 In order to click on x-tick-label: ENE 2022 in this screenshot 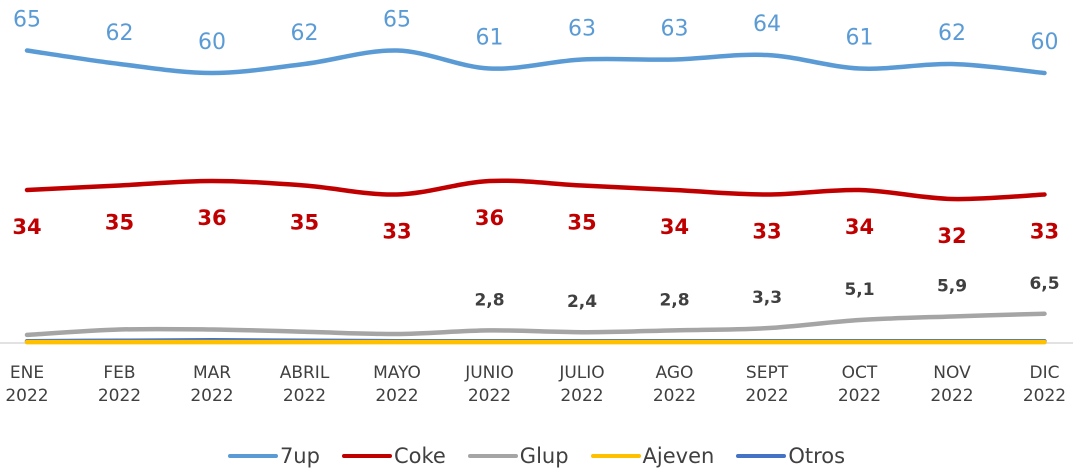, I will do `click(27, 384)`.